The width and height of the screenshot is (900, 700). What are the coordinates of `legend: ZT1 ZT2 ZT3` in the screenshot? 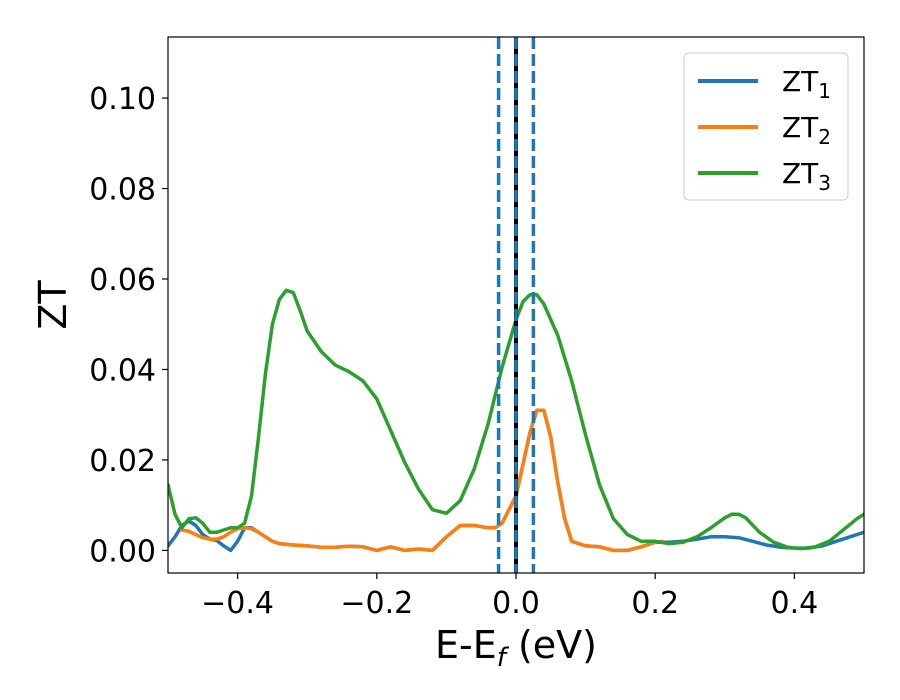 It's located at (766, 126).